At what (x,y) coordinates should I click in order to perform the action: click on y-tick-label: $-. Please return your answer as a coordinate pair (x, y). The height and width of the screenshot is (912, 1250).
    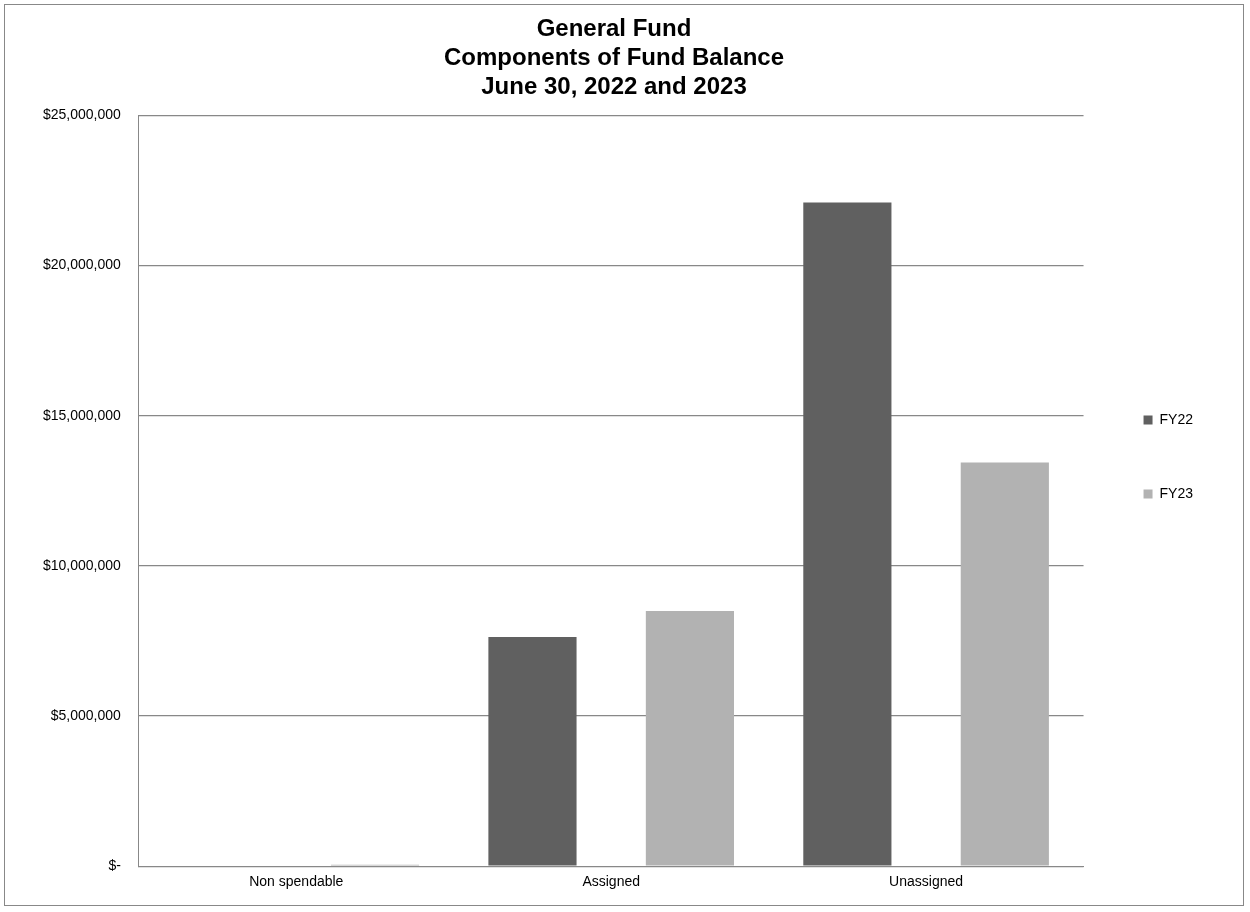
    Looking at the image, I should click on (115, 865).